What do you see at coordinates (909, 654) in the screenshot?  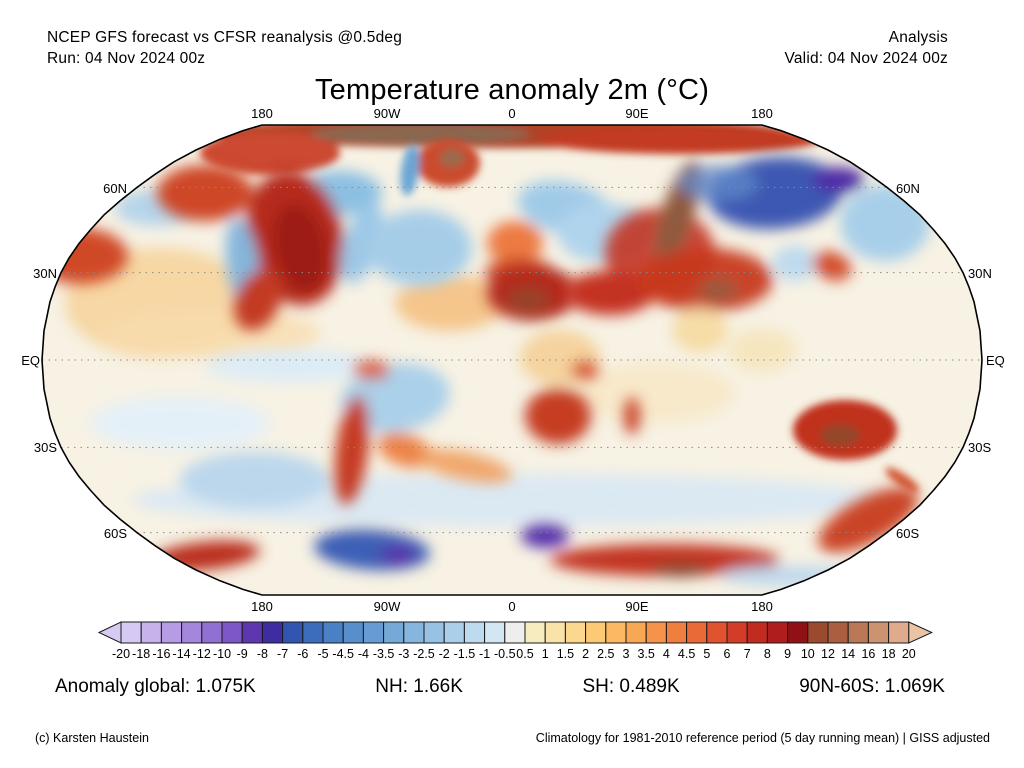 I see `colorbar-tick-label: 20` at bounding box center [909, 654].